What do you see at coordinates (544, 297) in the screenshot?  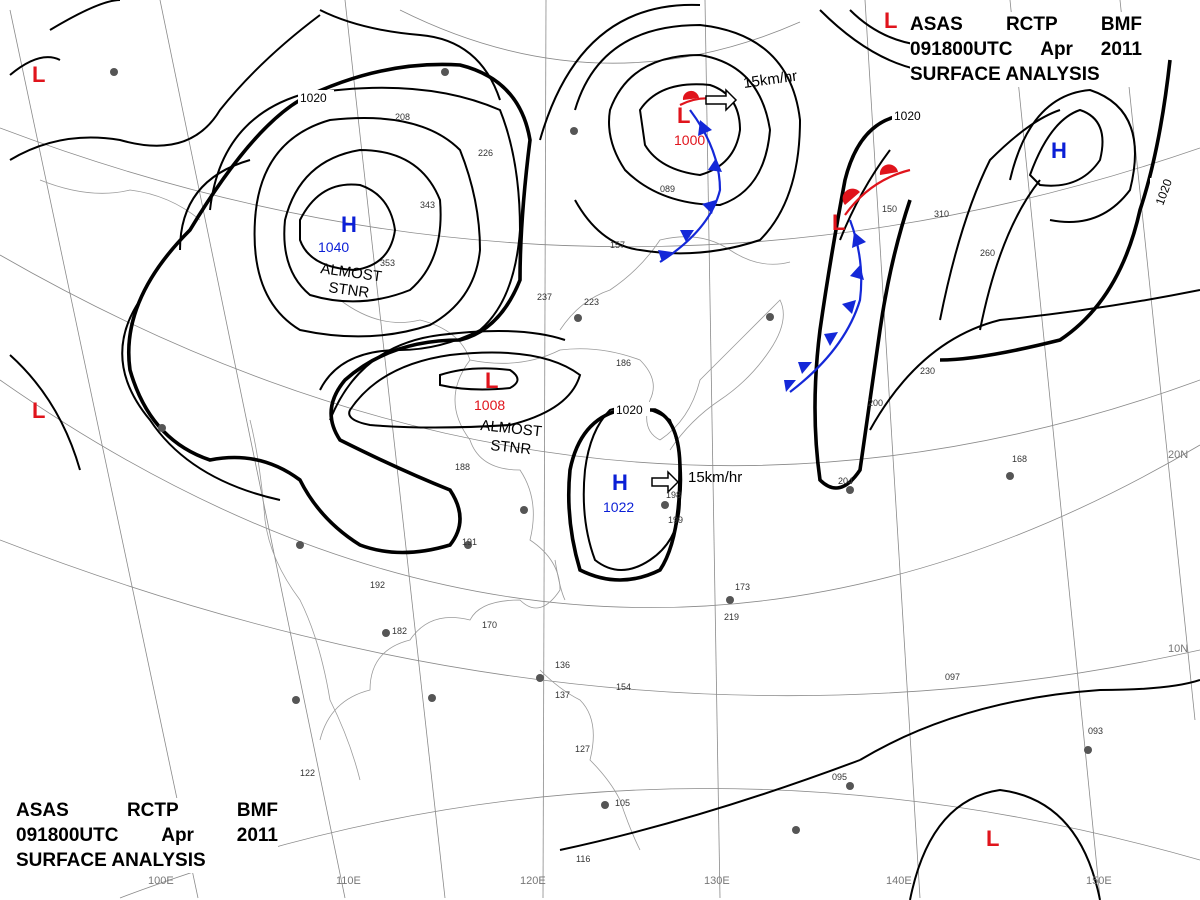 I see `station-pressure-value: 237` at bounding box center [544, 297].